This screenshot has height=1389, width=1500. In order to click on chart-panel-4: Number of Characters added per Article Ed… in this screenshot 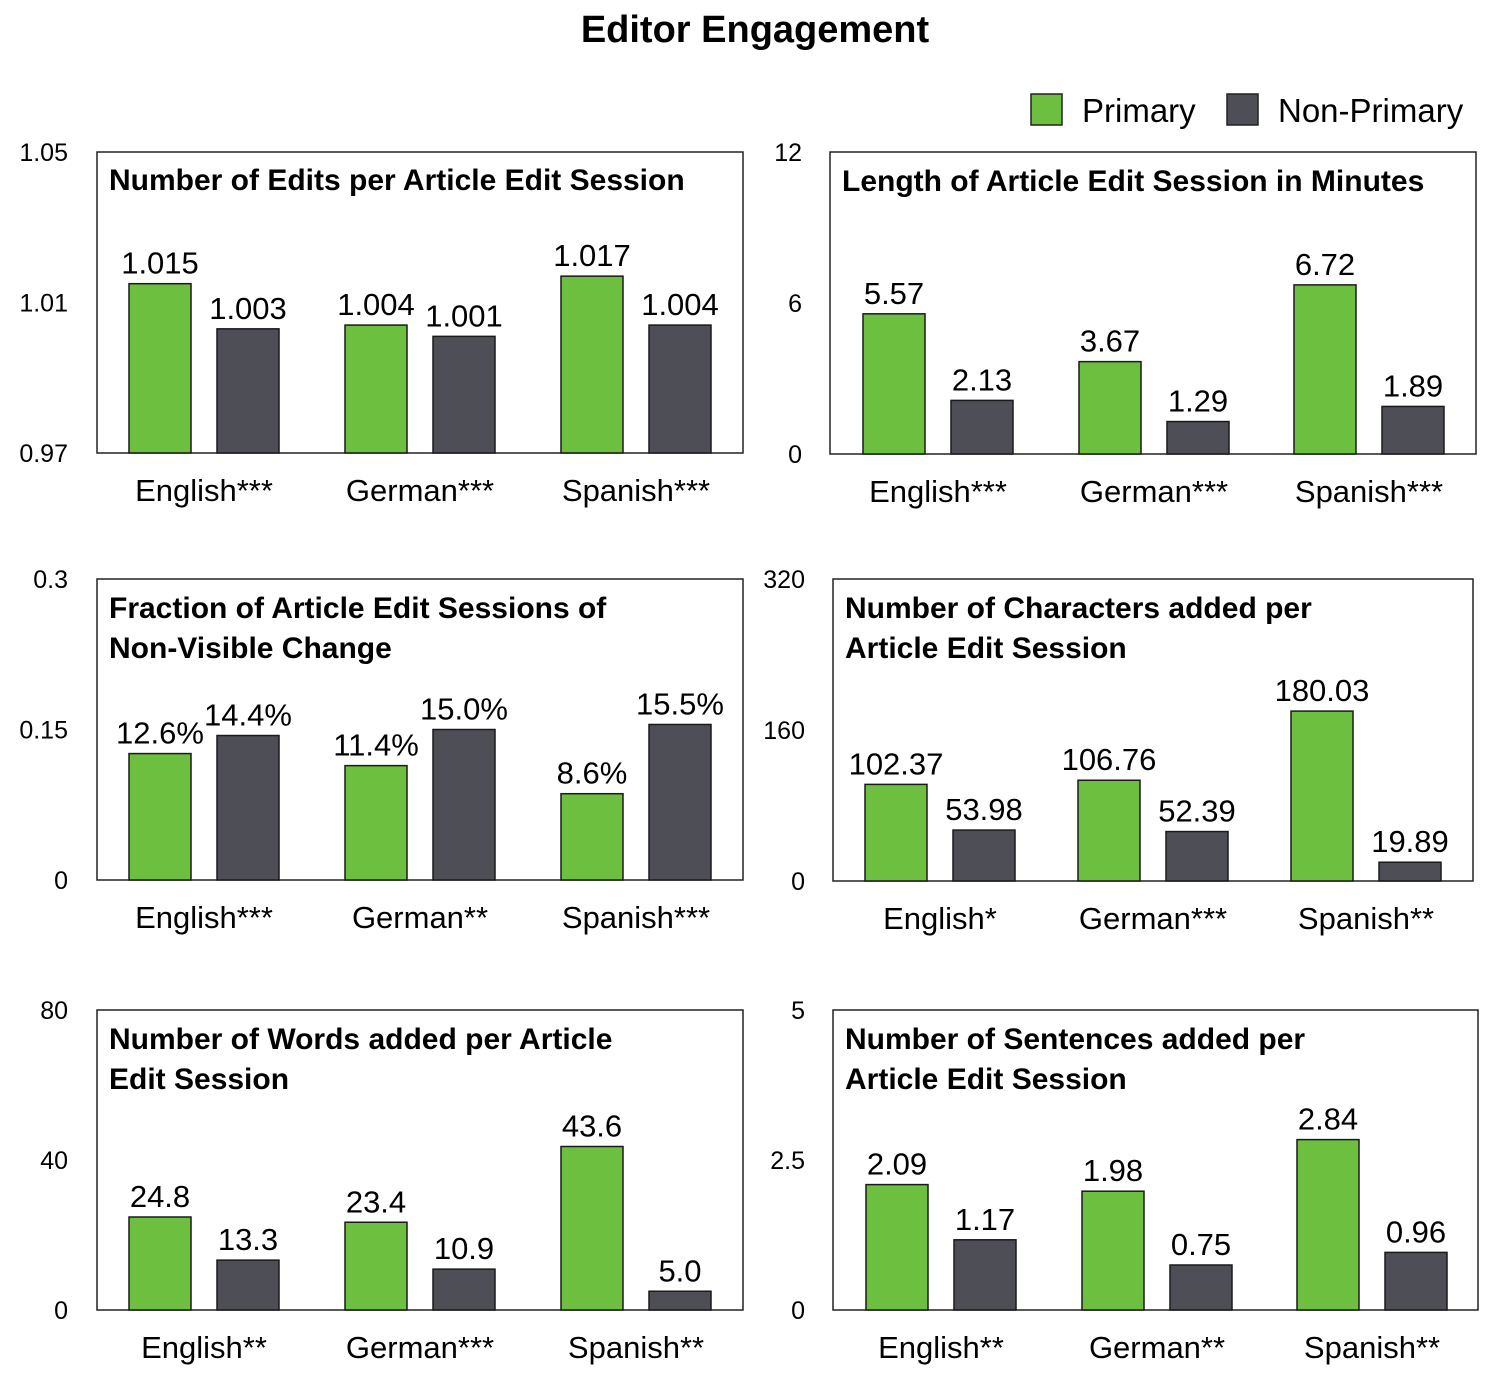, I will do `click(1118, 751)`.